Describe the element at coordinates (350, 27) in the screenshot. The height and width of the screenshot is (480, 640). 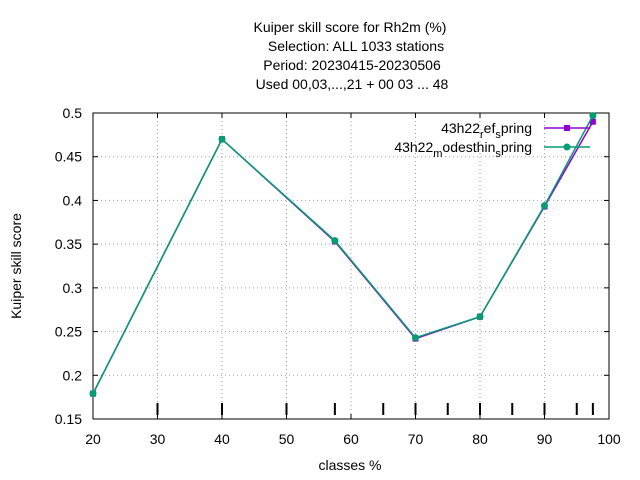
I see `title-line-1: Kuiper skill score for Rh2m (%)` at that location.